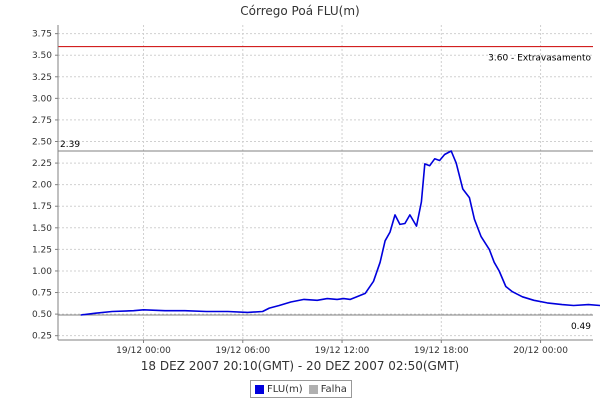  Describe the element at coordinates (42, 315) in the screenshot. I see `y-tick-label: 0.50` at that location.